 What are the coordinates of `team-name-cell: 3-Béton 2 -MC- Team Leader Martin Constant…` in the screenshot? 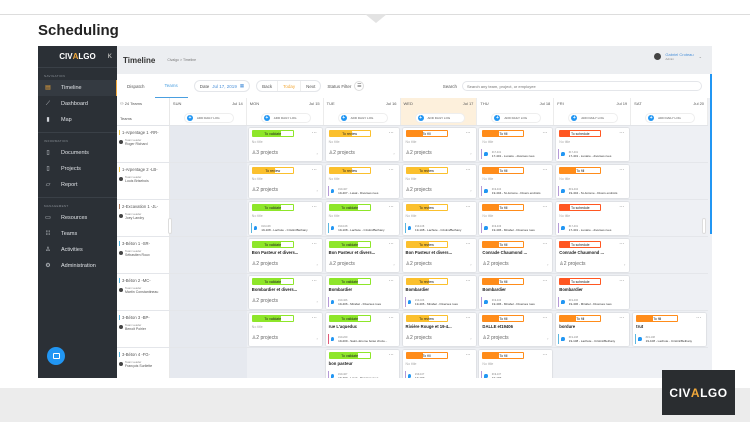 It's located at (143, 292).